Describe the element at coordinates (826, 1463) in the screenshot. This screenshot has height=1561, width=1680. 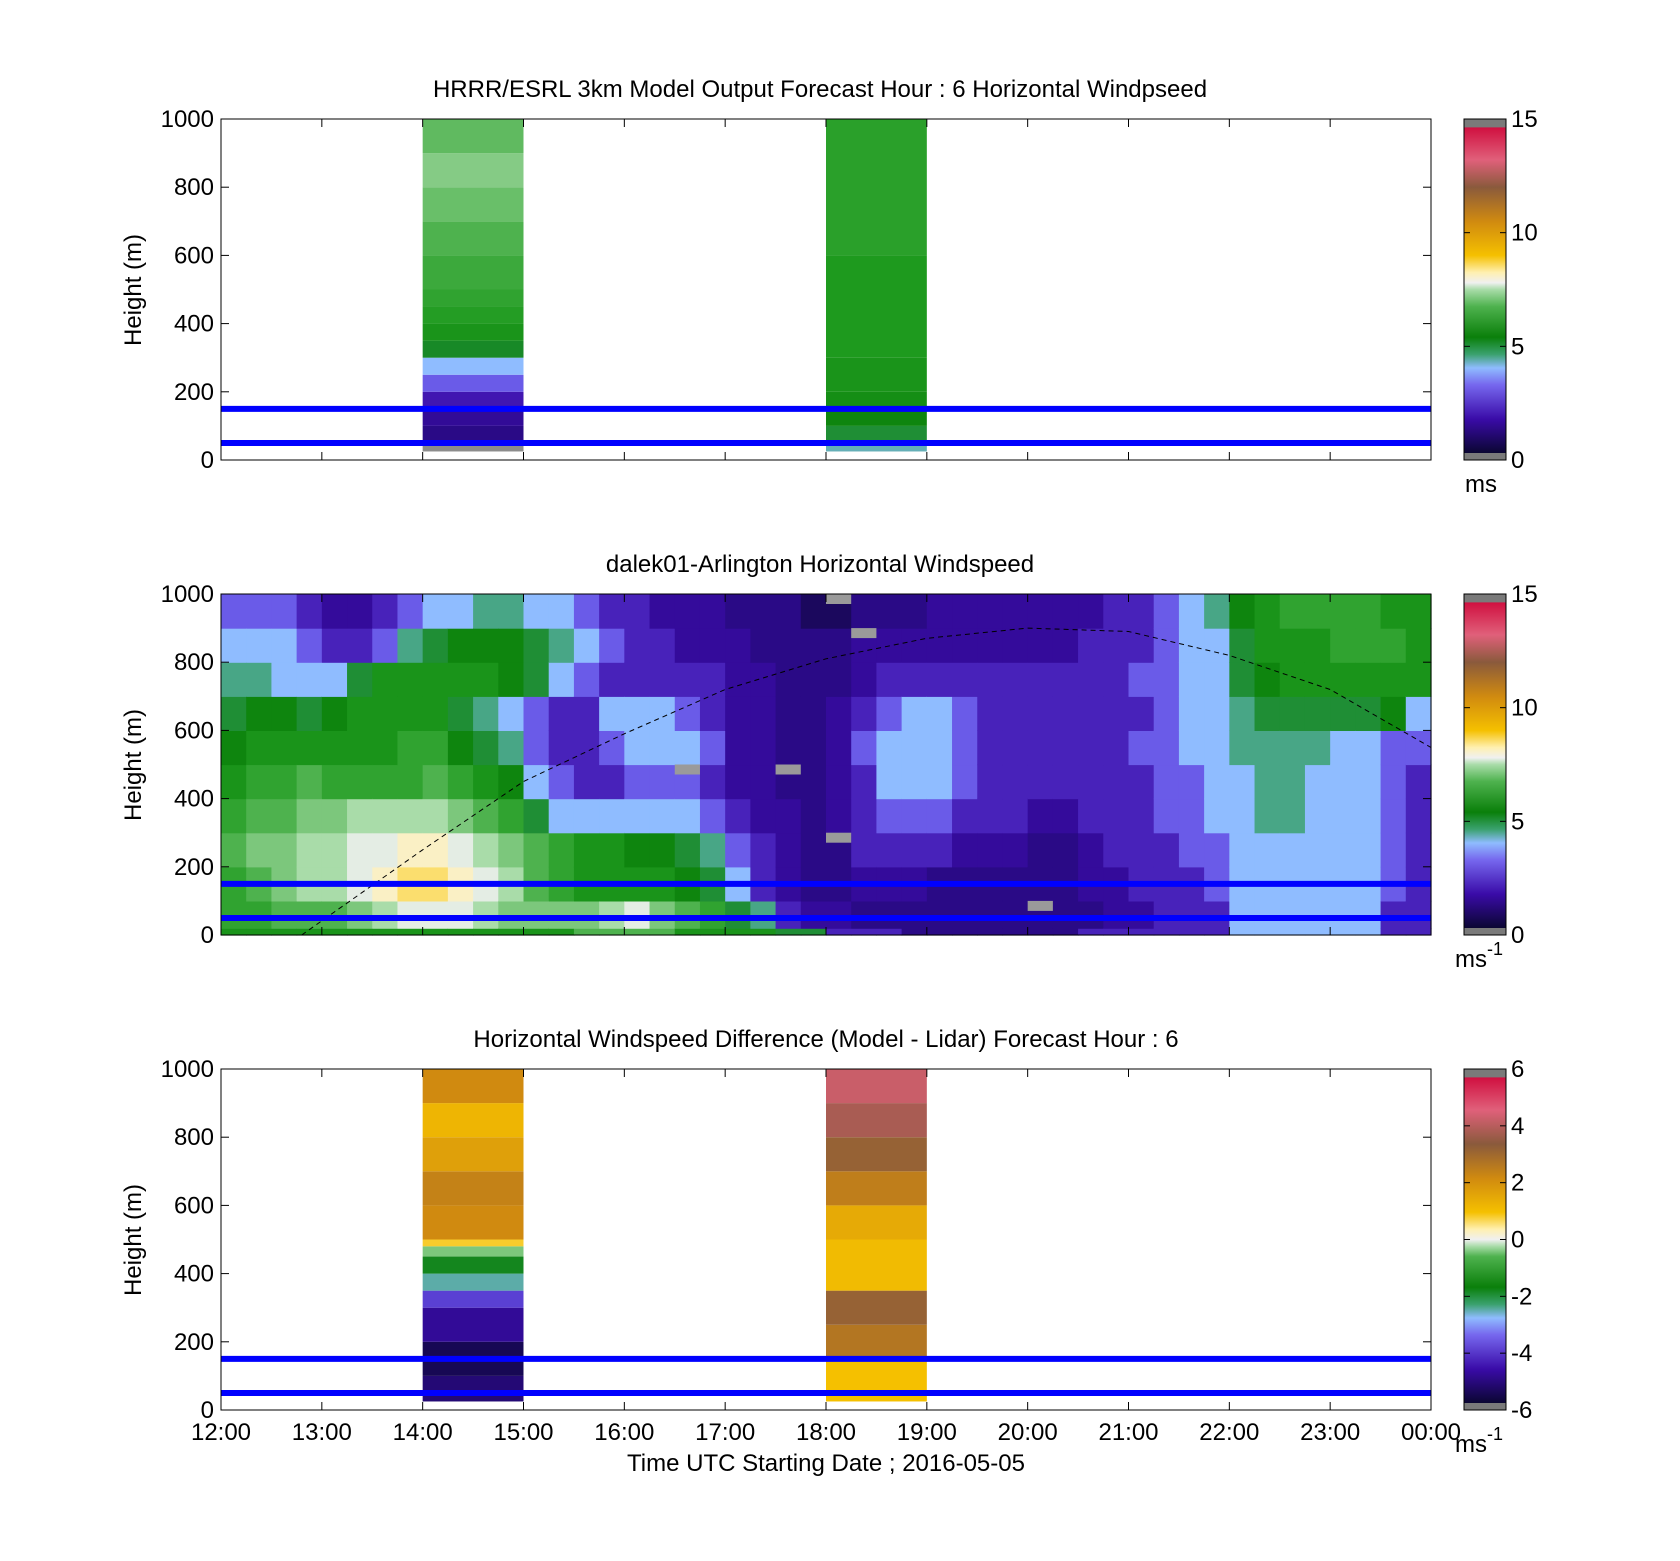
I see `x-axis-label: Time UTC Starting Date ; 2016-05-05` at that location.